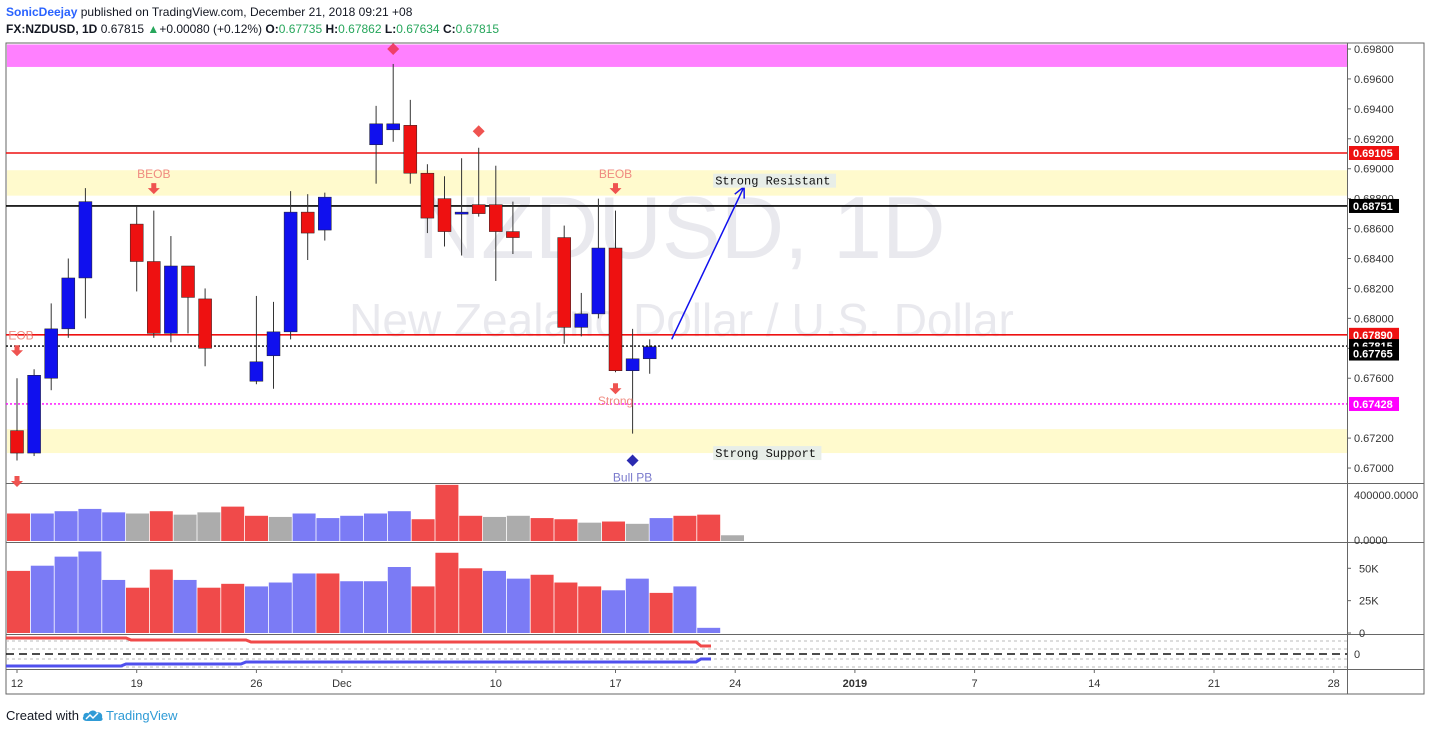 Image resolution: width=1431 pixels, height=734 pixels. Describe the element at coordinates (632, 478) in the screenshot. I see `bull-pb-marker-label: Bull PB` at that location.